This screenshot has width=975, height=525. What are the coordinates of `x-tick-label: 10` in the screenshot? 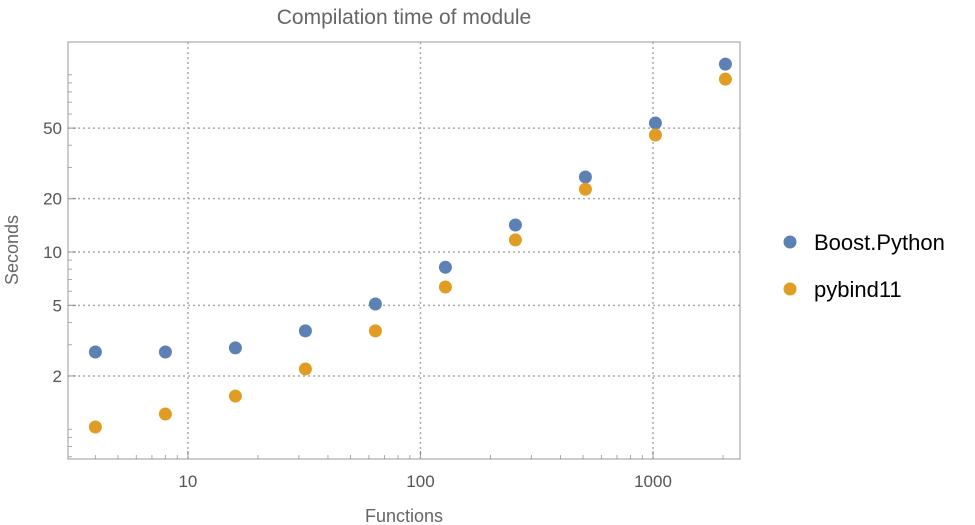 It's located at (187, 481).